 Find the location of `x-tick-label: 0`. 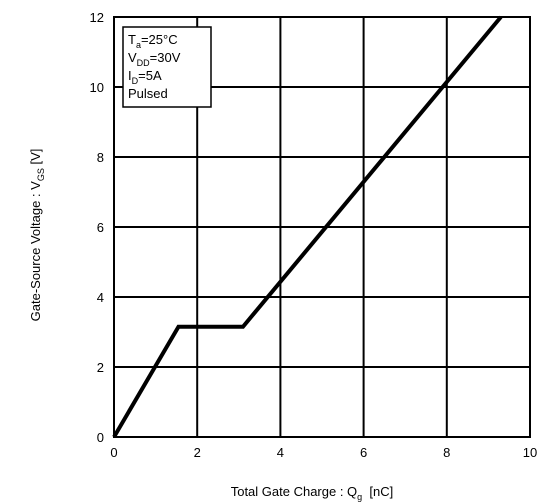

x-tick-label: 0 is located at coordinates (113, 452).